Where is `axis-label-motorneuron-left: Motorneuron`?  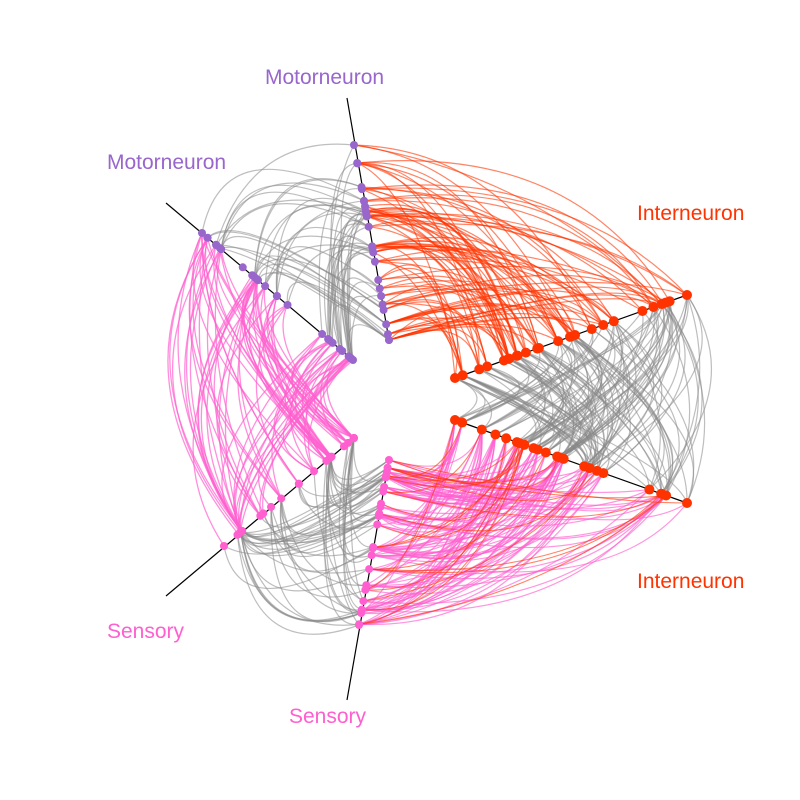
axis-label-motorneuron-left: Motorneuron is located at coordinates (166, 163).